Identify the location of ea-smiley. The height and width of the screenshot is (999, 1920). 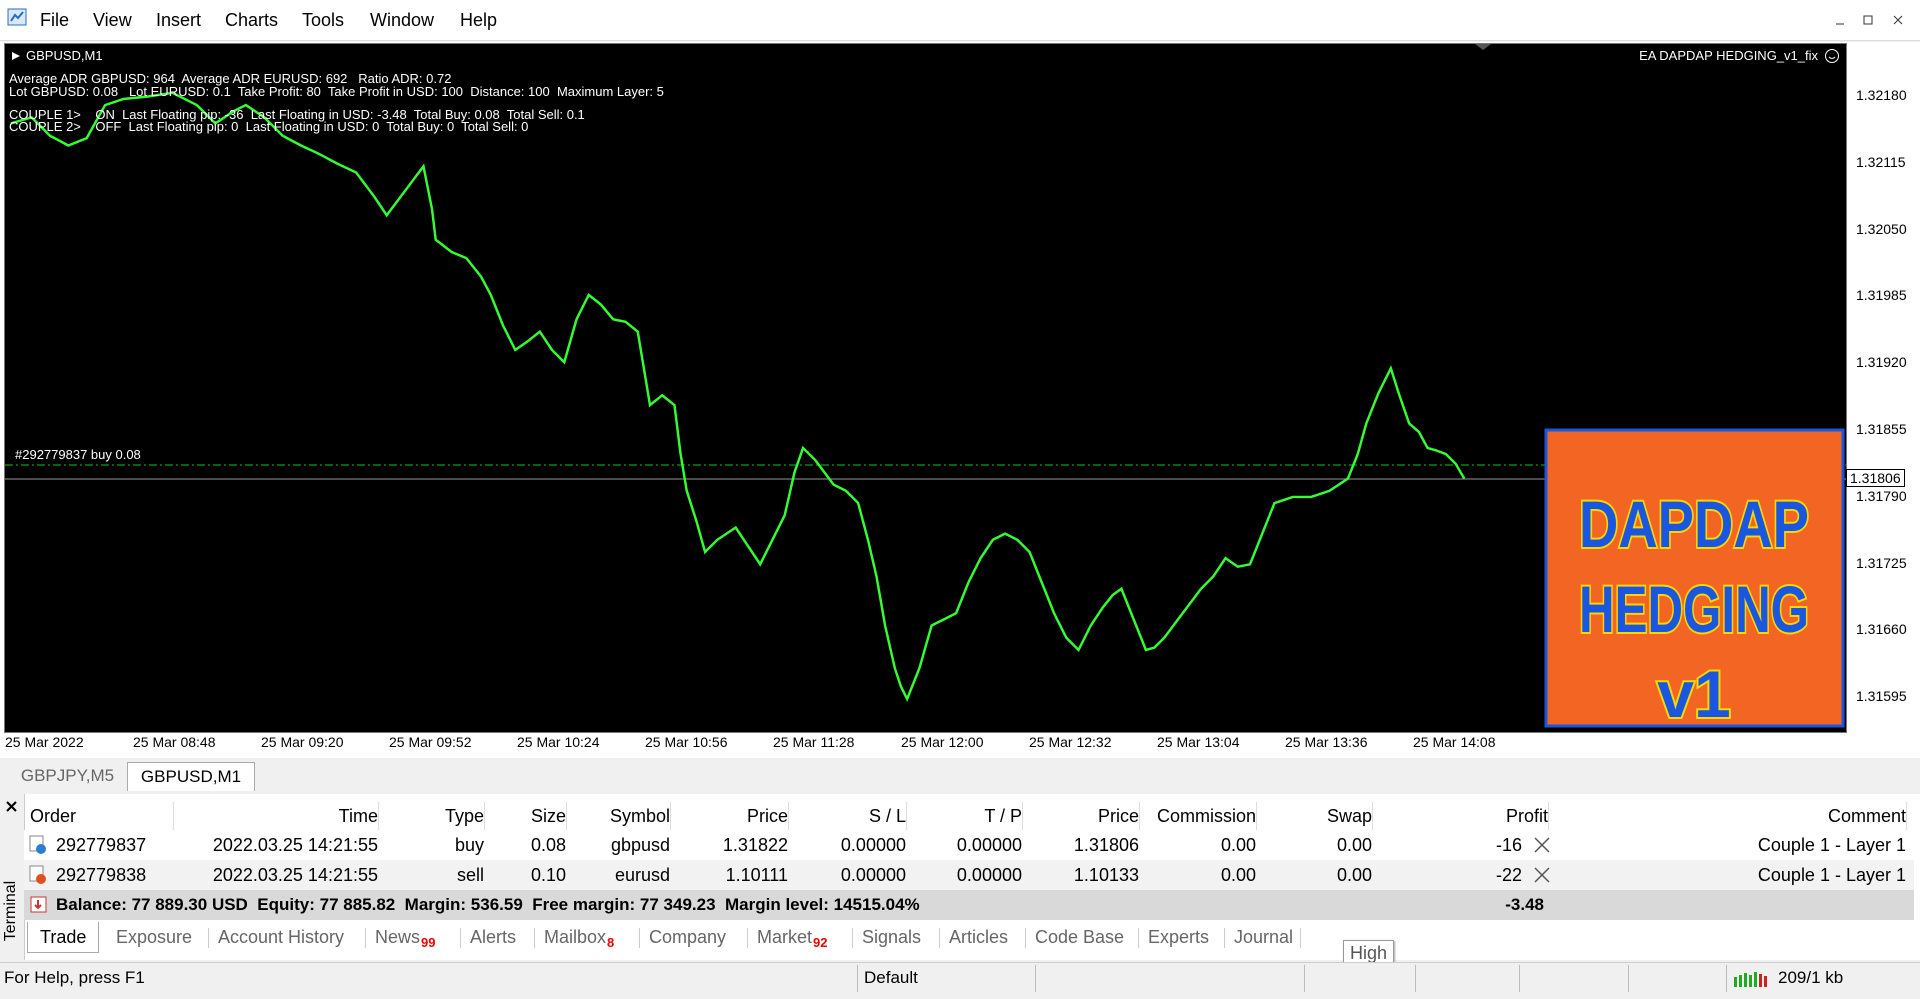
(1832, 56).